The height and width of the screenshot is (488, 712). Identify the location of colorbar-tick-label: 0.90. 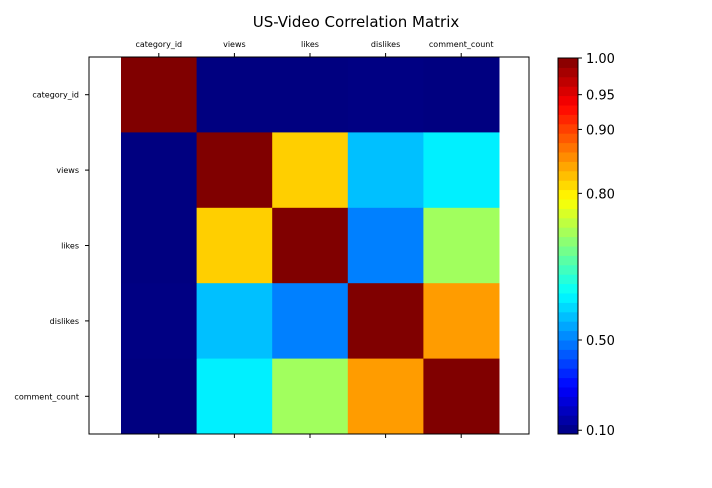
(600, 130).